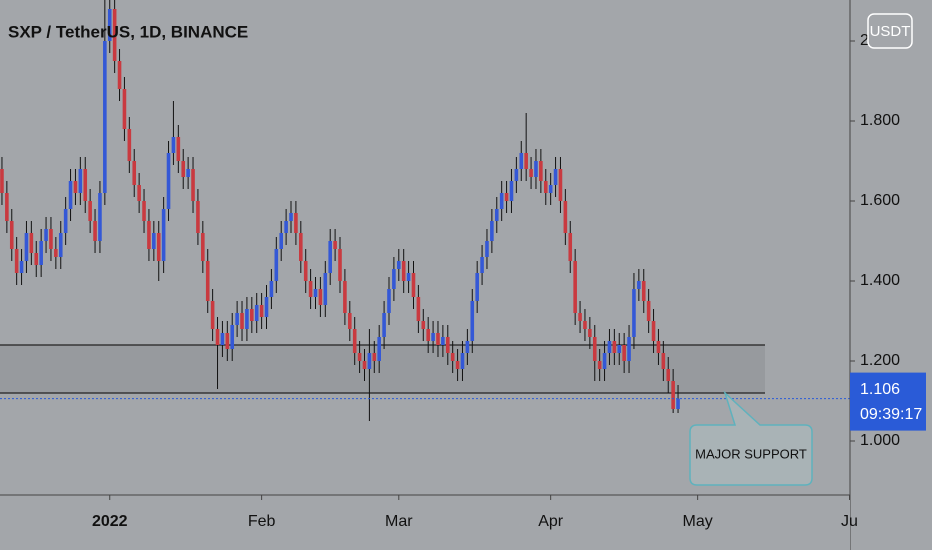  I want to click on x-tick-label: May, so click(698, 521).